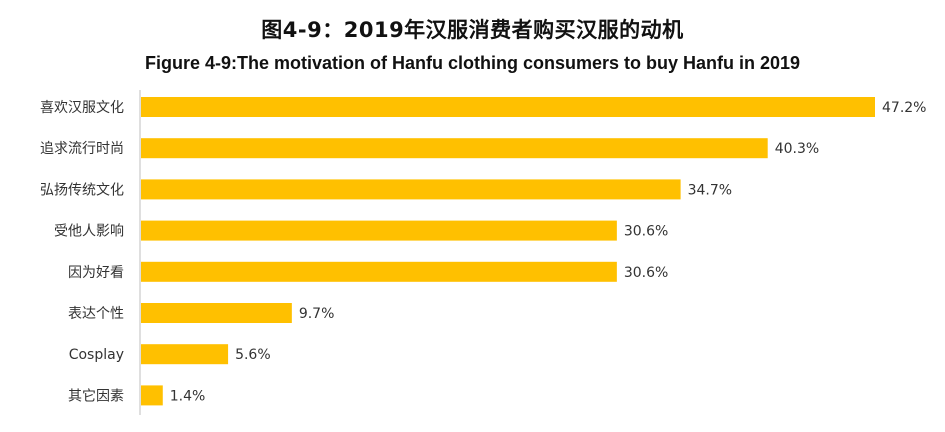 The height and width of the screenshot is (432, 945). What do you see at coordinates (317, 314) in the screenshot?
I see `value-label-5: 9.7%` at bounding box center [317, 314].